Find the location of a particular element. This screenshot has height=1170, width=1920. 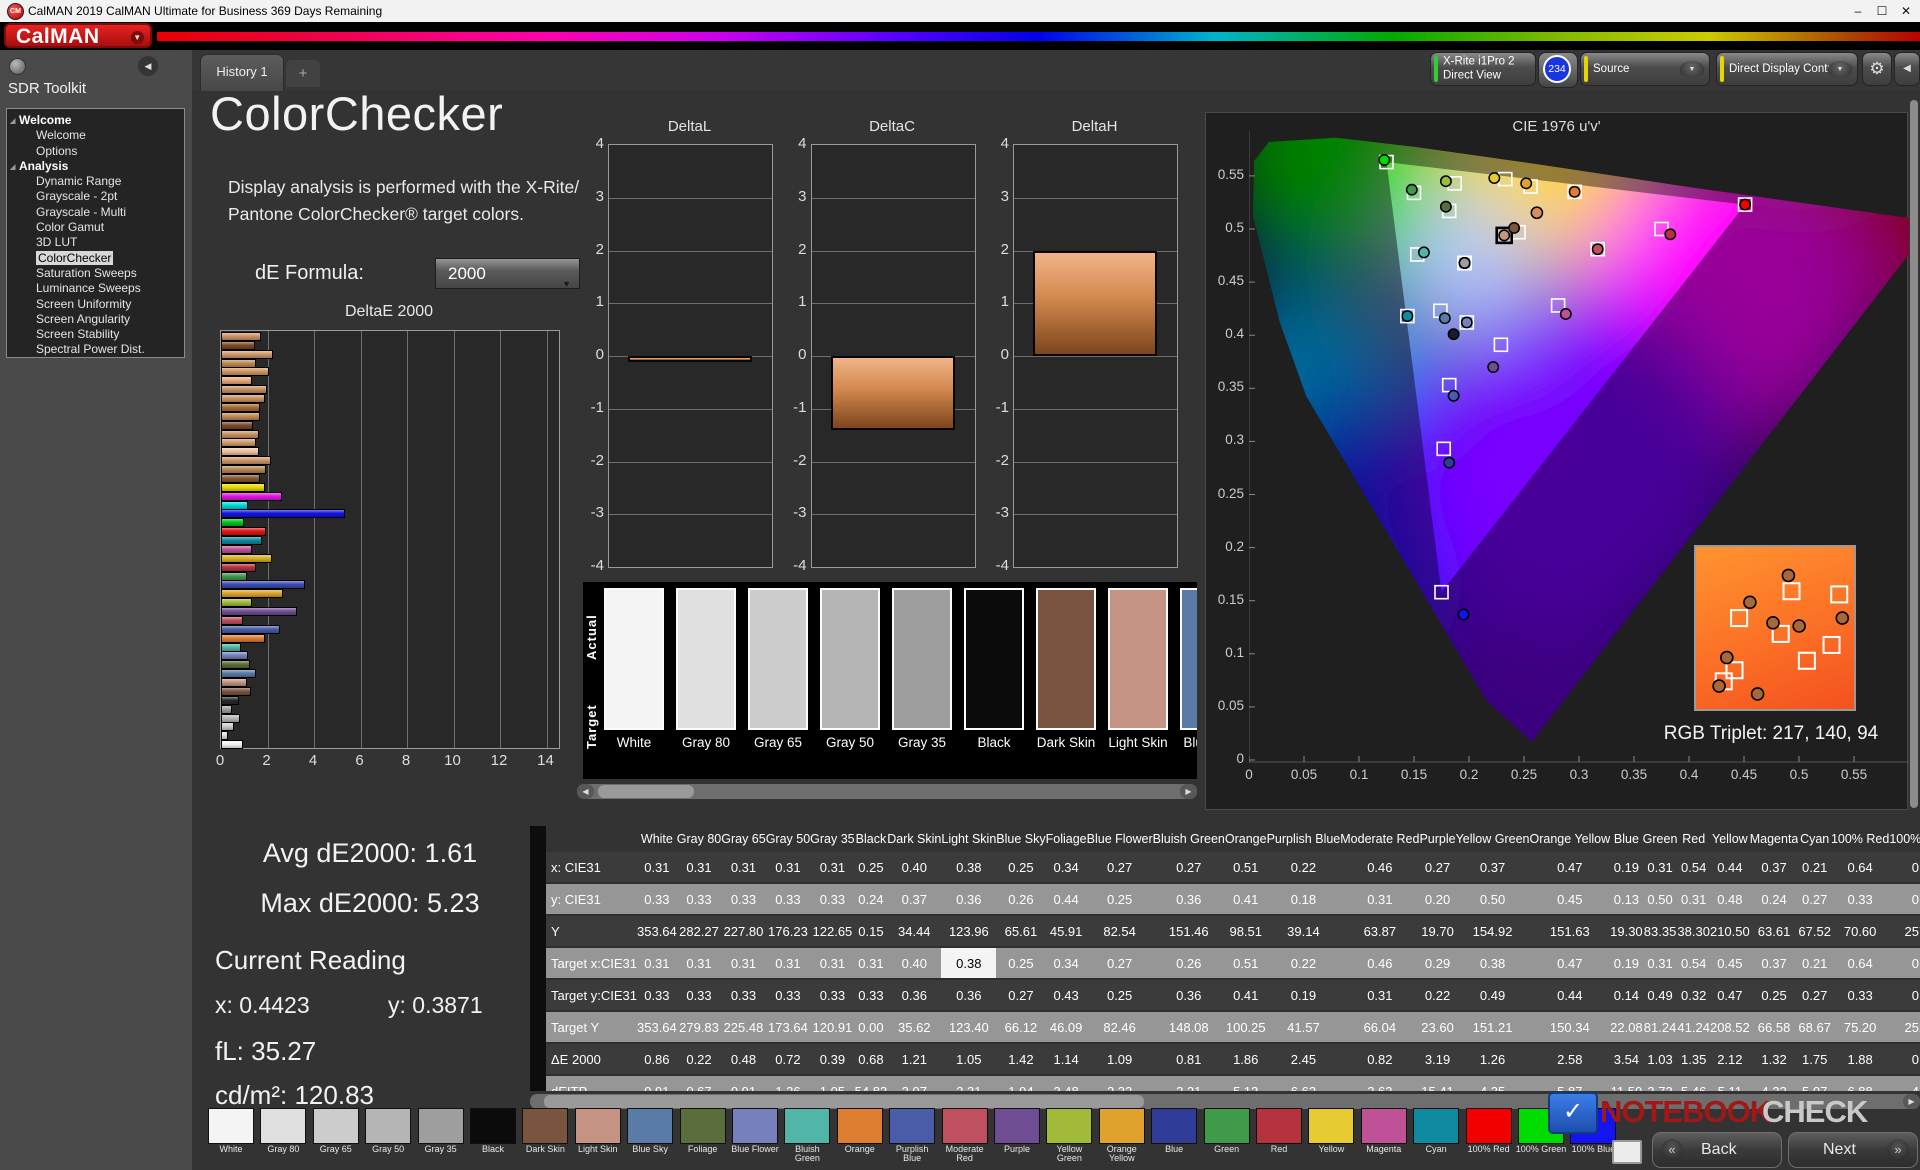

table-cell: 282.27 is located at coordinates (699, 931).